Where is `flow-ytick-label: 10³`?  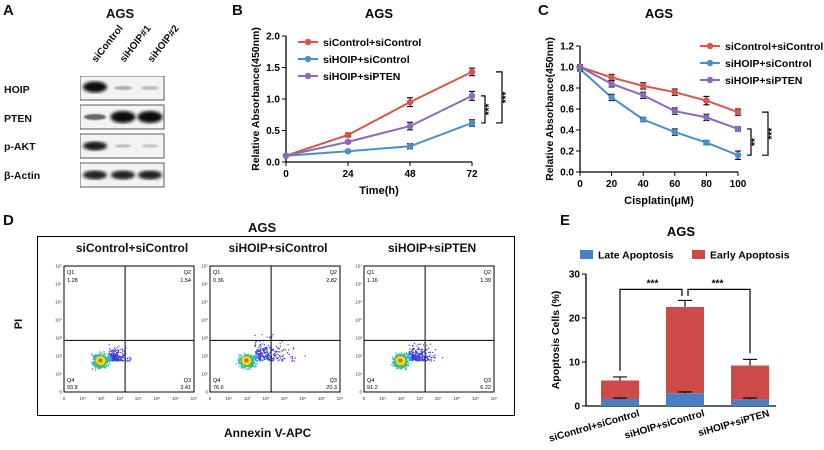 flow-ytick-label: 10³ is located at coordinates (58, 338).